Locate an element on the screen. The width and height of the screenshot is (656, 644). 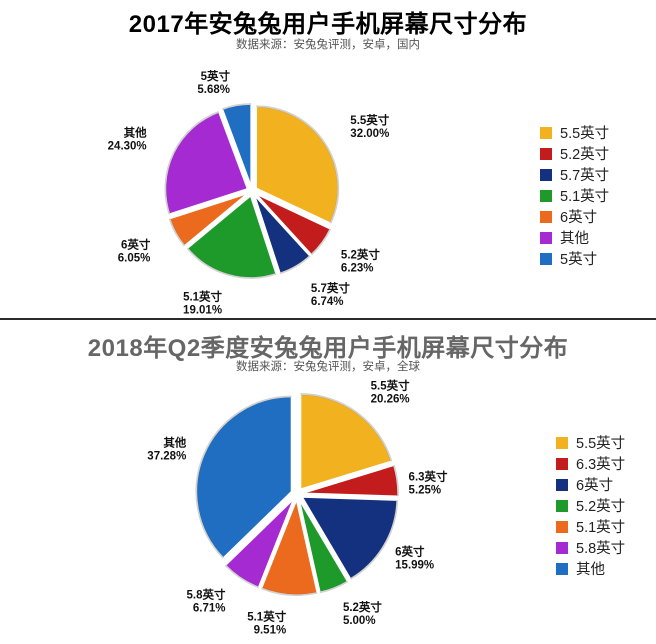
legend-item: 其他 is located at coordinates (580, 568).